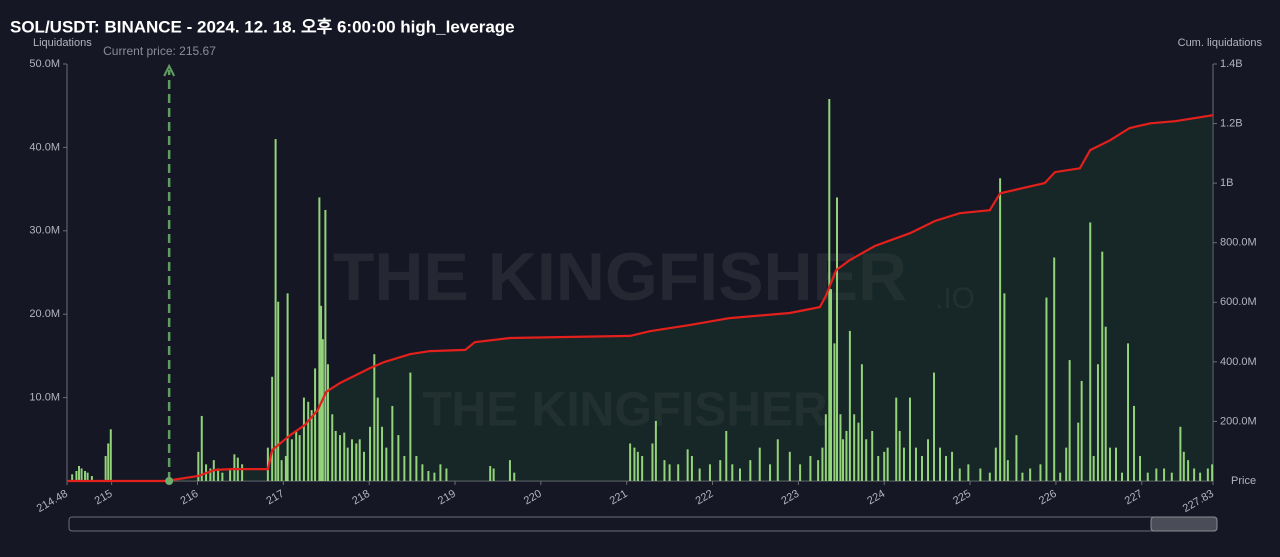 This screenshot has width=1280, height=557. I want to click on watermark: .IO, so click(955, 298).